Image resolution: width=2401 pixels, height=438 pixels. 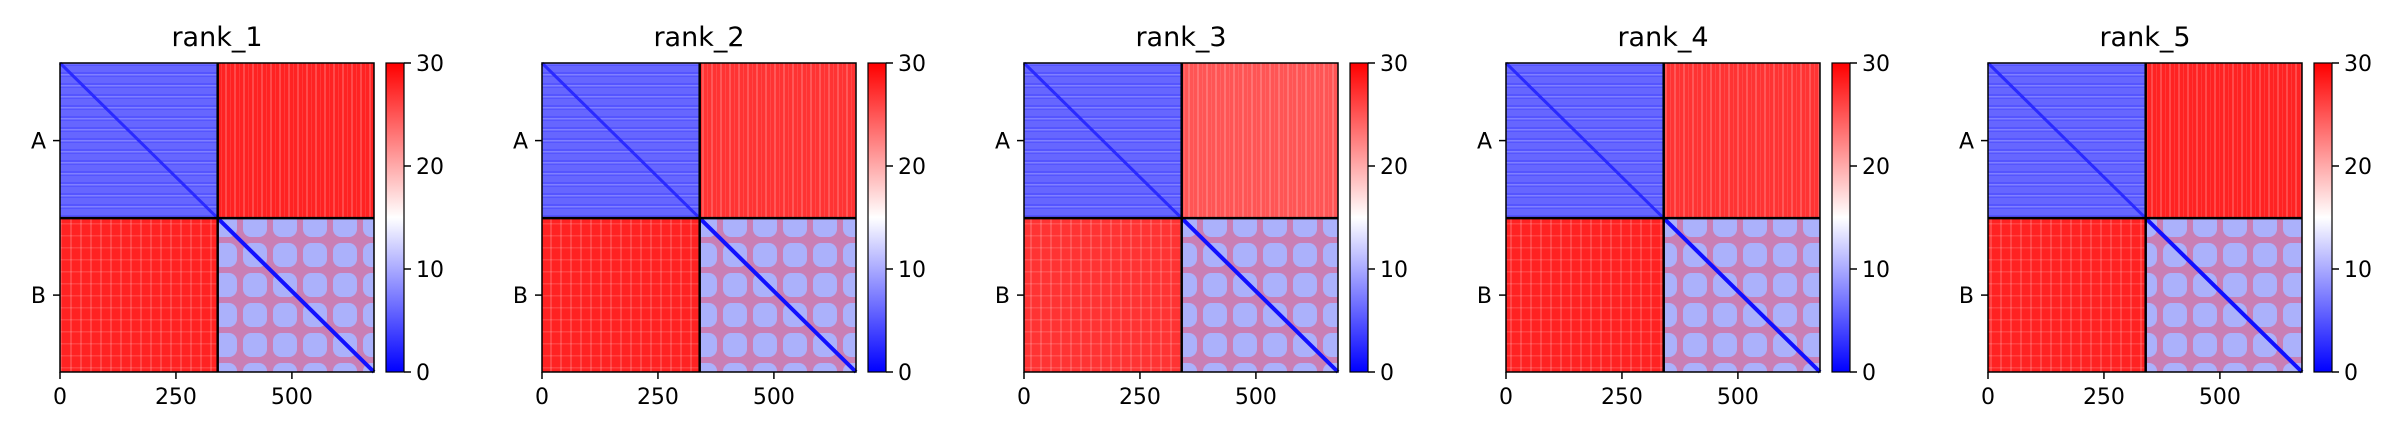 I want to click on panel-title: rank_3, so click(x=1180, y=37).